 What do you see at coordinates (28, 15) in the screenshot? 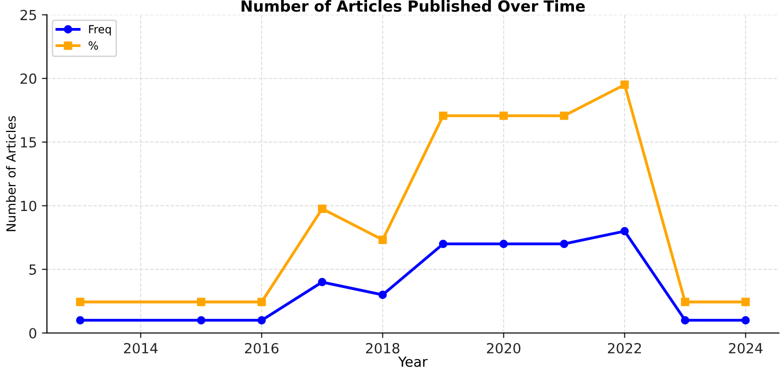
I see `y-tick-label: 25` at bounding box center [28, 15].